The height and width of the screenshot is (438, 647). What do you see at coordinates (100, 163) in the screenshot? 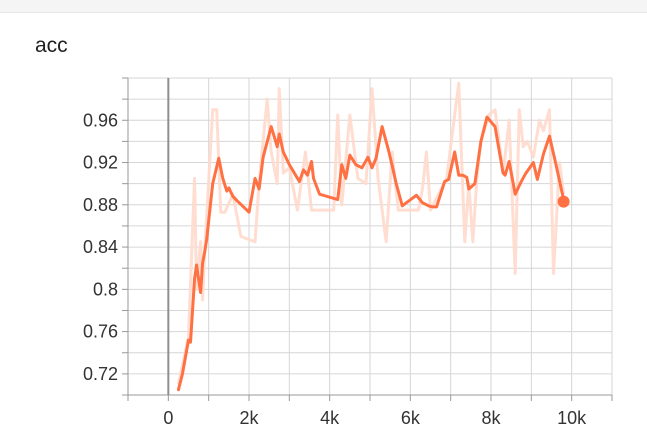
I see `y-tick-label: 0.92` at bounding box center [100, 163].